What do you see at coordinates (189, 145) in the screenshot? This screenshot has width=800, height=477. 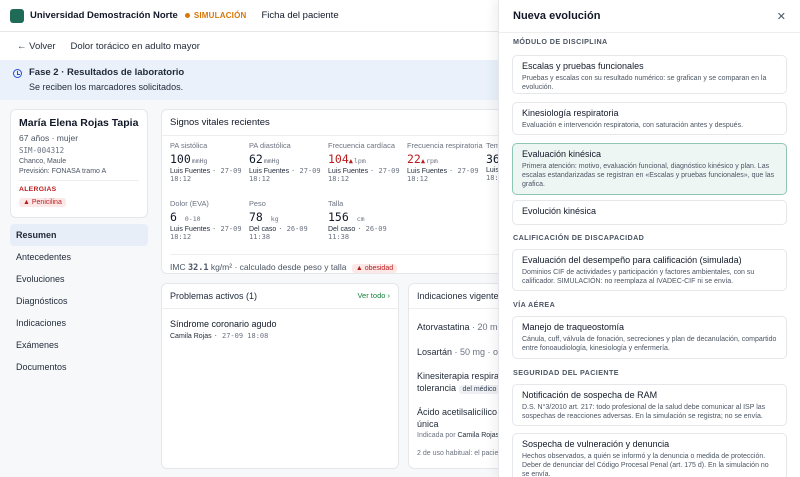 I see `vital-label: PA sistólica` at bounding box center [189, 145].